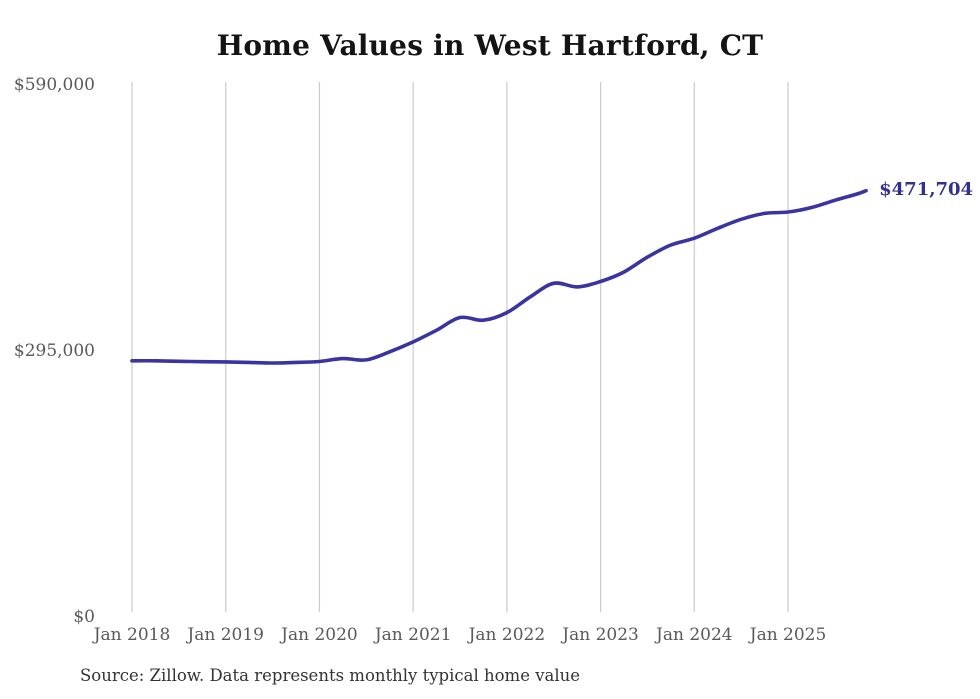 The width and height of the screenshot is (980, 699). I want to click on chart-title: Home Values in West Hartford, CT, so click(490, 45).